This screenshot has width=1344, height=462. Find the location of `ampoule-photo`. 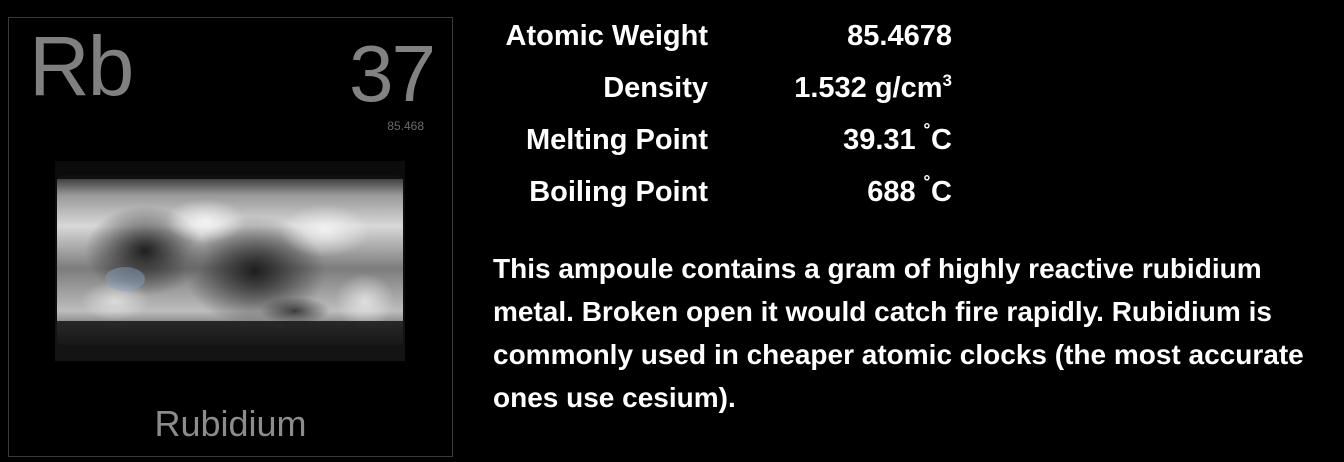

ampoule-photo is located at coordinates (230, 261).